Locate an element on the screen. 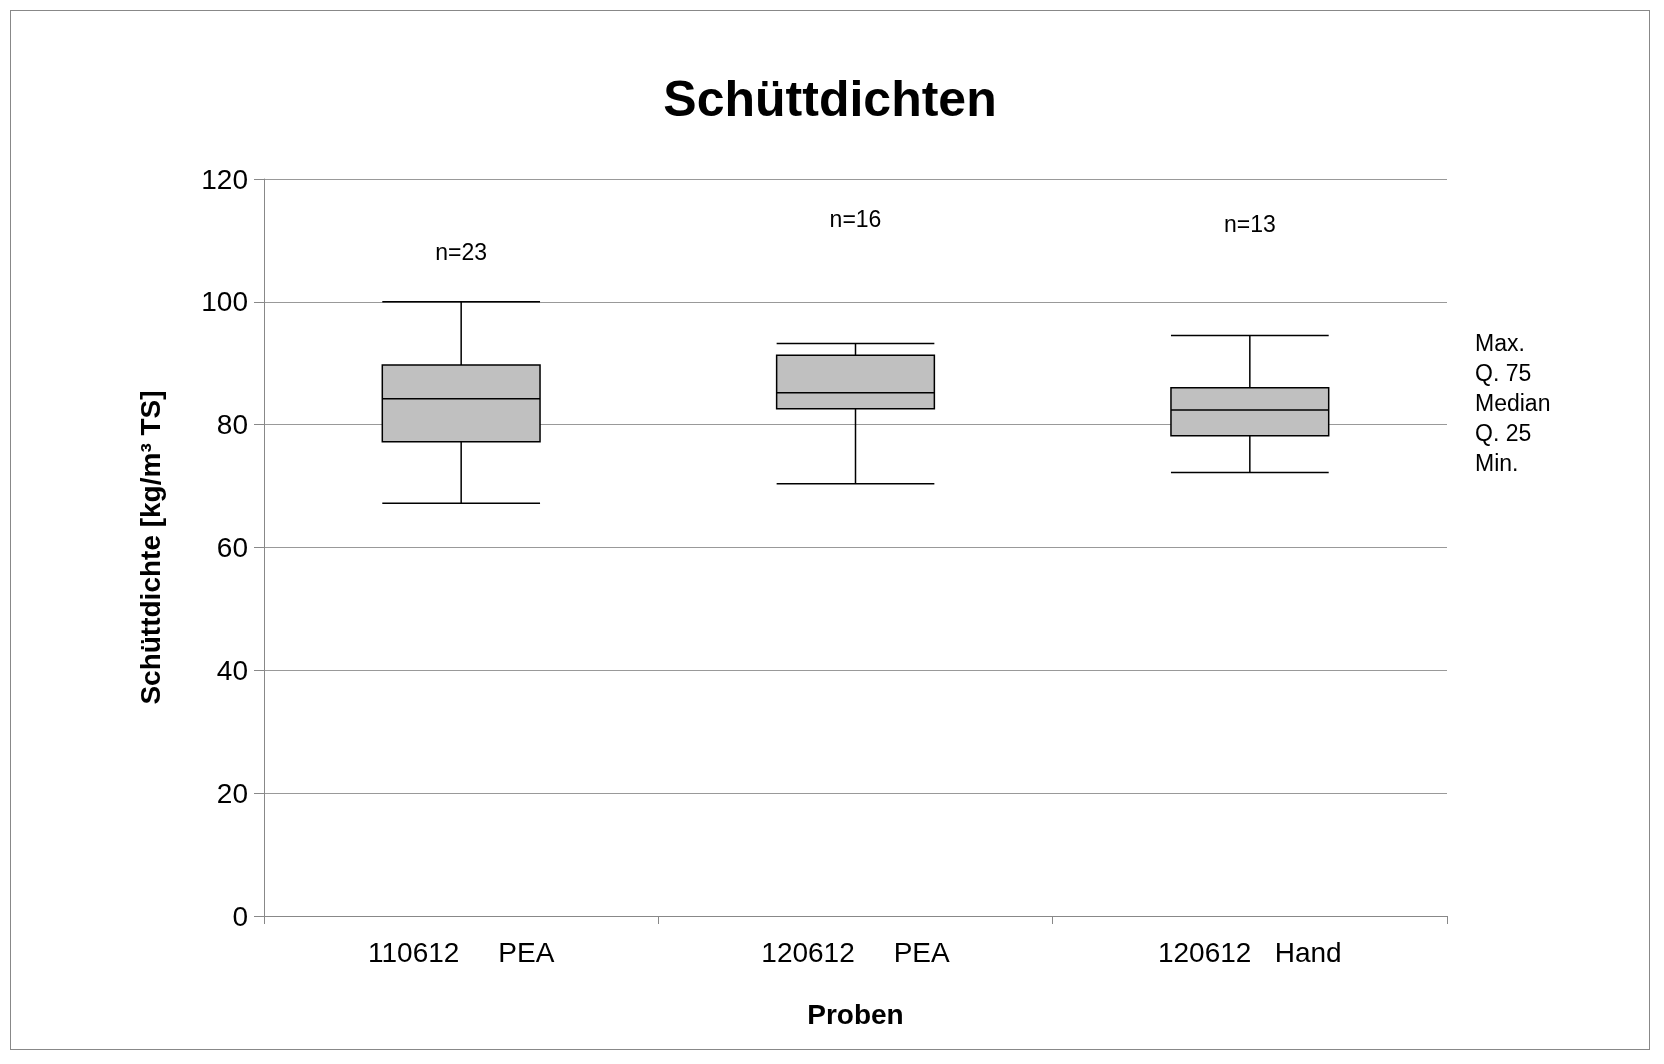 This screenshot has height=1064, width=1664. text: Min. is located at coordinates (1497, 462).